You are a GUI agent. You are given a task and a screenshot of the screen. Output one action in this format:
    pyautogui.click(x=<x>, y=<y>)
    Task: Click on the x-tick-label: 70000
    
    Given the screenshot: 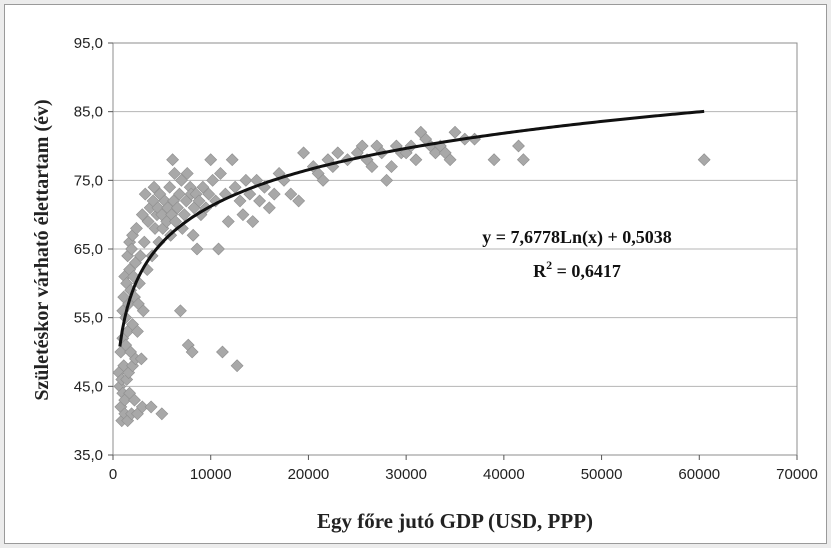 What is the action you would take?
    pyautogui.click(x=797, y=474)
    